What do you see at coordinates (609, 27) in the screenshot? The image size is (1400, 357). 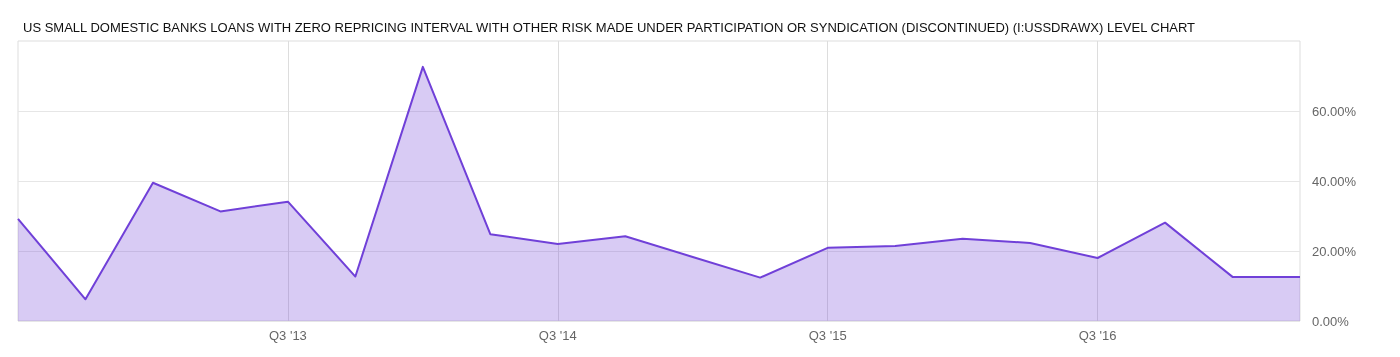 I see `chart-title: US SMALL DOMESTIC BANKS LOANS WITH ZERO REPRICING INTERVAL WITH OTHER RISK MADE UNDER PARTICIPATION OR SYNDICATION (DISCONTINUED) (I:USSDRAWX) LEVEL CHART` at bounding box center [609, 27].